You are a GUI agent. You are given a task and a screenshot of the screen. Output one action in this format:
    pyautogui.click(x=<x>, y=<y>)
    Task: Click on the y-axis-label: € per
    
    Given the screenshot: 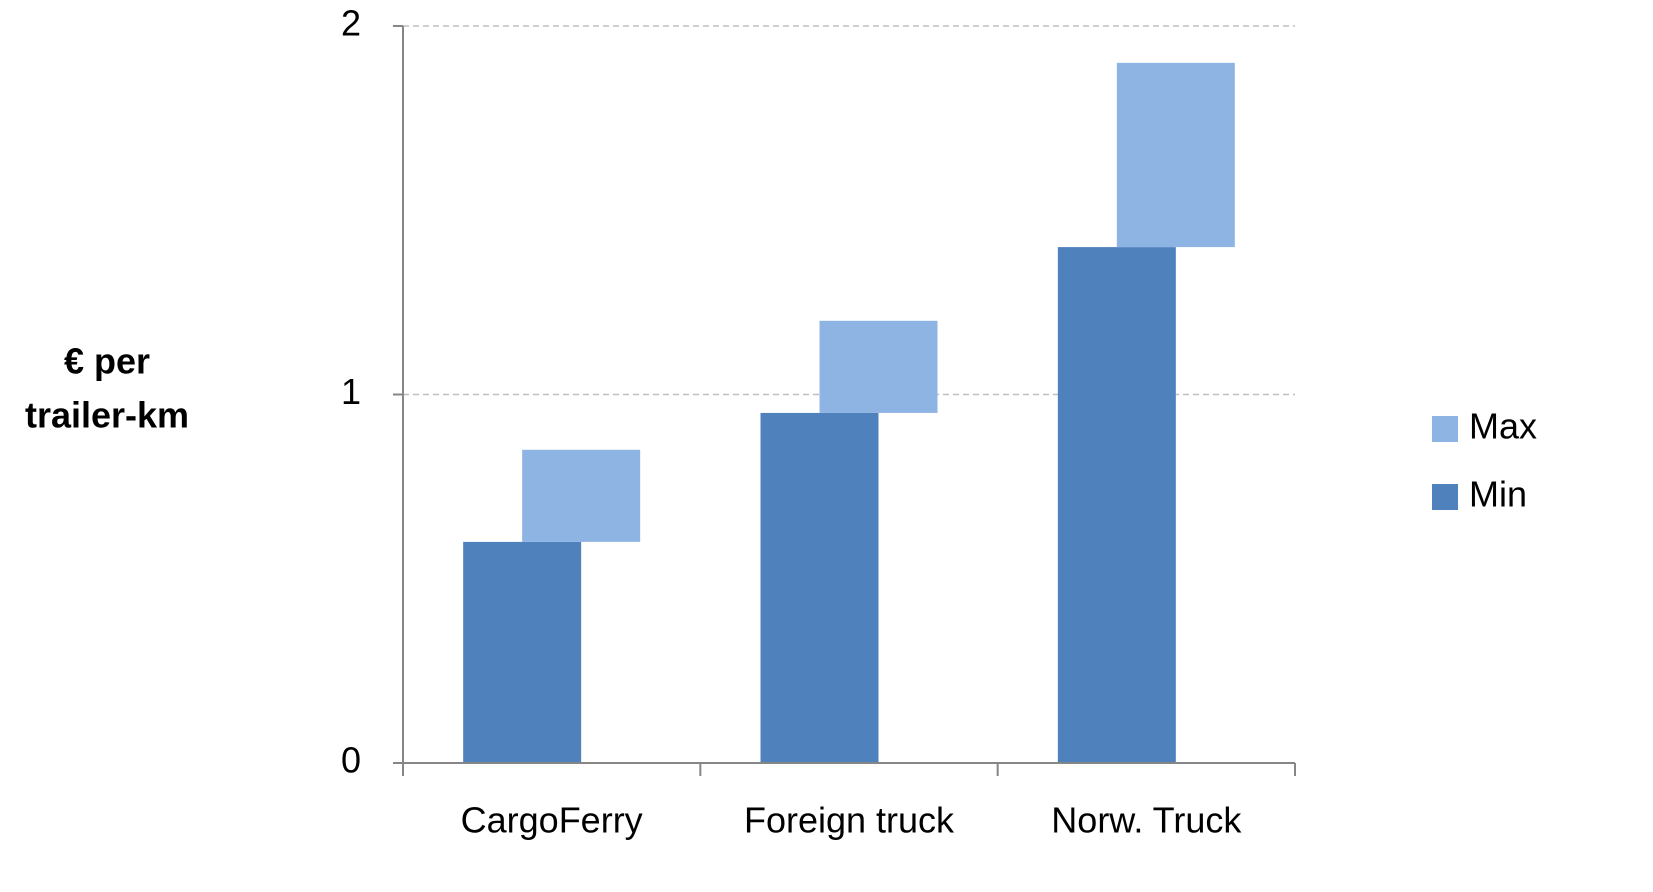 What is the action you would take?
    pyautogui.click(x=107, y=361)
    